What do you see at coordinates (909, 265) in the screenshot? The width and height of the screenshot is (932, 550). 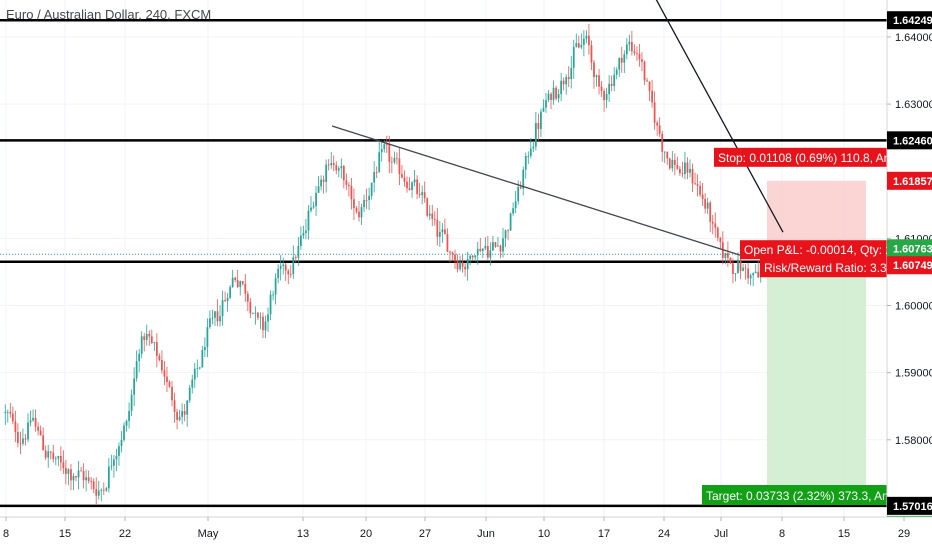 I see `entry-price-tag-box` at bounding box center [909, 265].